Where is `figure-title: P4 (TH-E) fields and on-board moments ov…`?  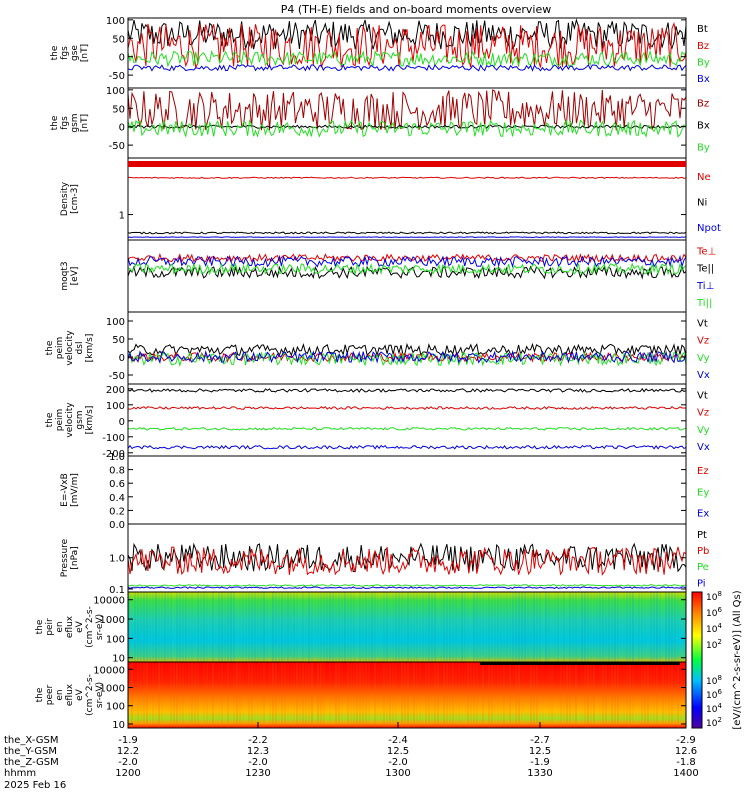 figure-title: P4 (TH-E) fields and on-board moments ov… is located at coordinates (416, 9).